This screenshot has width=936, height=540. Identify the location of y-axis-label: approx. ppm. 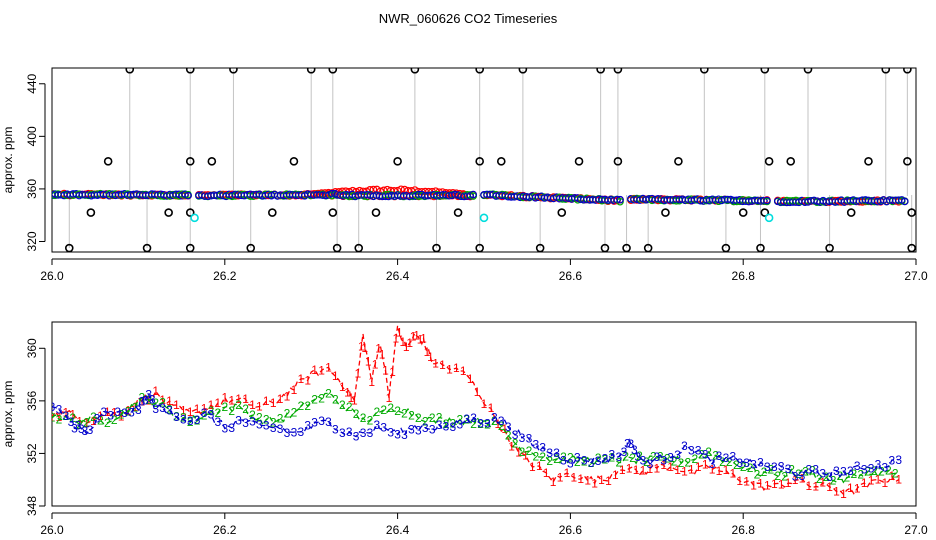
(8, 160).